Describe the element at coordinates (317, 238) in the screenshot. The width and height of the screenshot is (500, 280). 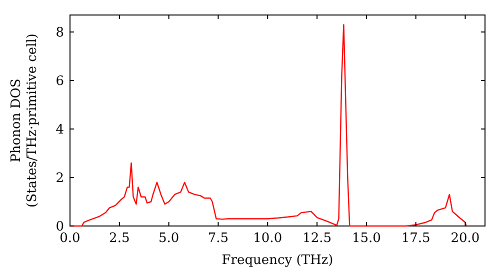
I see `x-tick-label: 12.5` at that location.